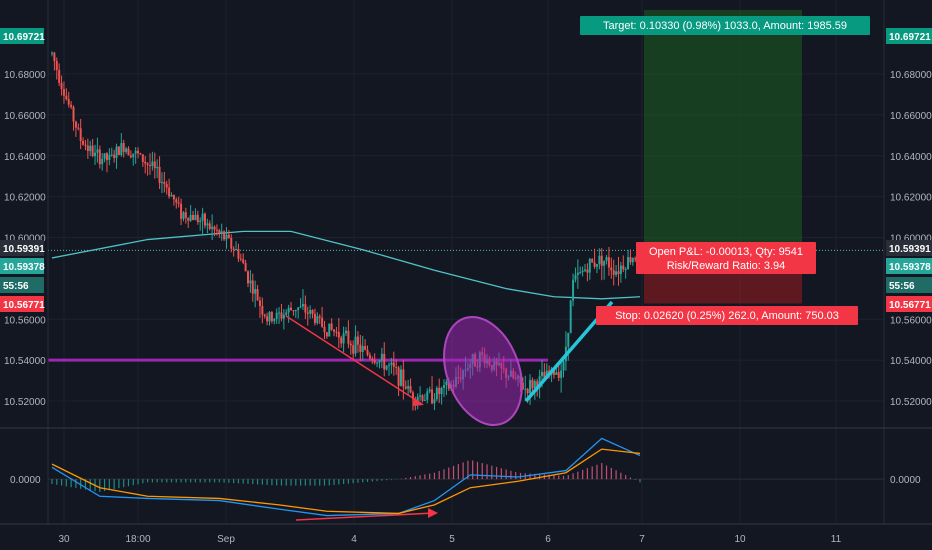  I want to click on countdown-tag-left-bg, so click(22, 285).